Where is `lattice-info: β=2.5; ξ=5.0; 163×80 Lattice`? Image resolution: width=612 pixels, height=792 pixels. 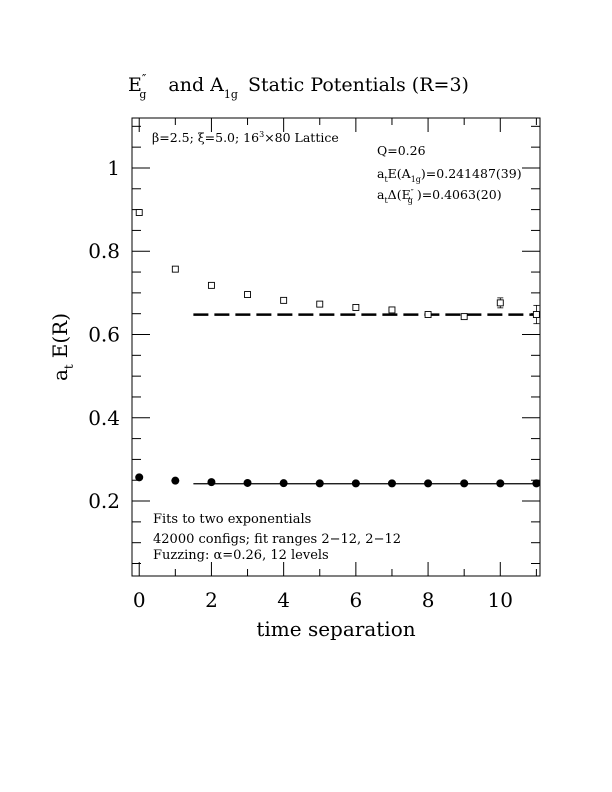
lattice-info: β=2.5; ξ=5.0; 163×80 Lattice is located at coordinates (245, 137).